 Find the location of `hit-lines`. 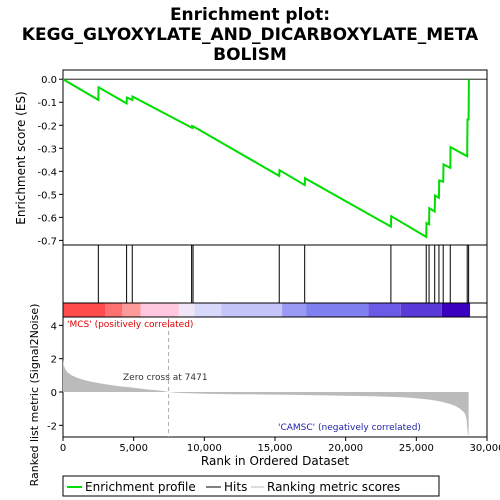

hit-lines is located at coordinates (283, 274).